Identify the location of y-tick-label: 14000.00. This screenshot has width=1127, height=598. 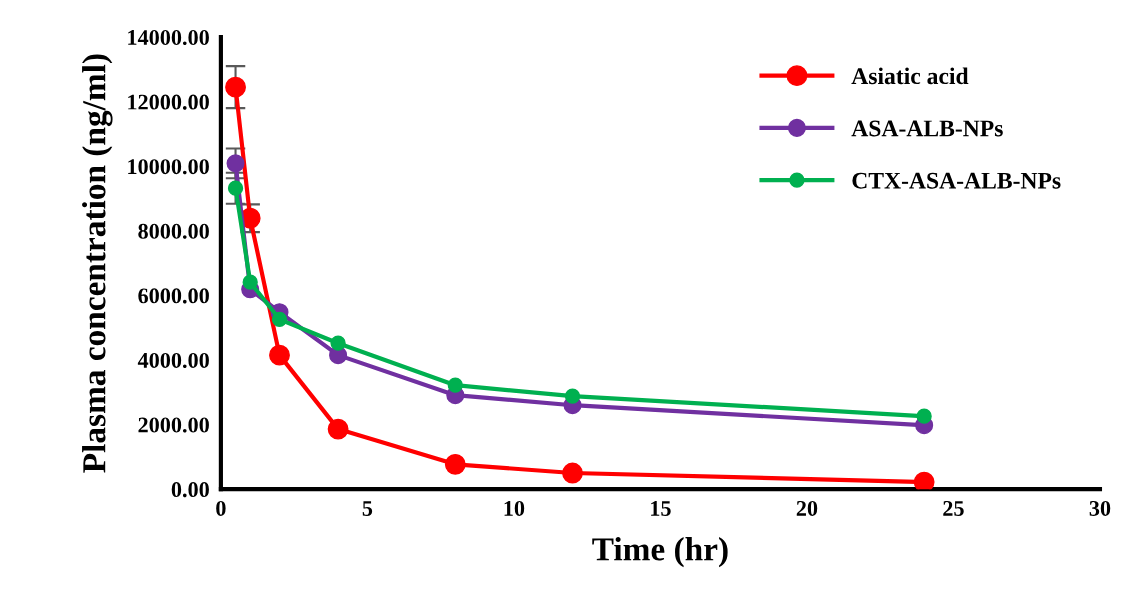
(168, 38).